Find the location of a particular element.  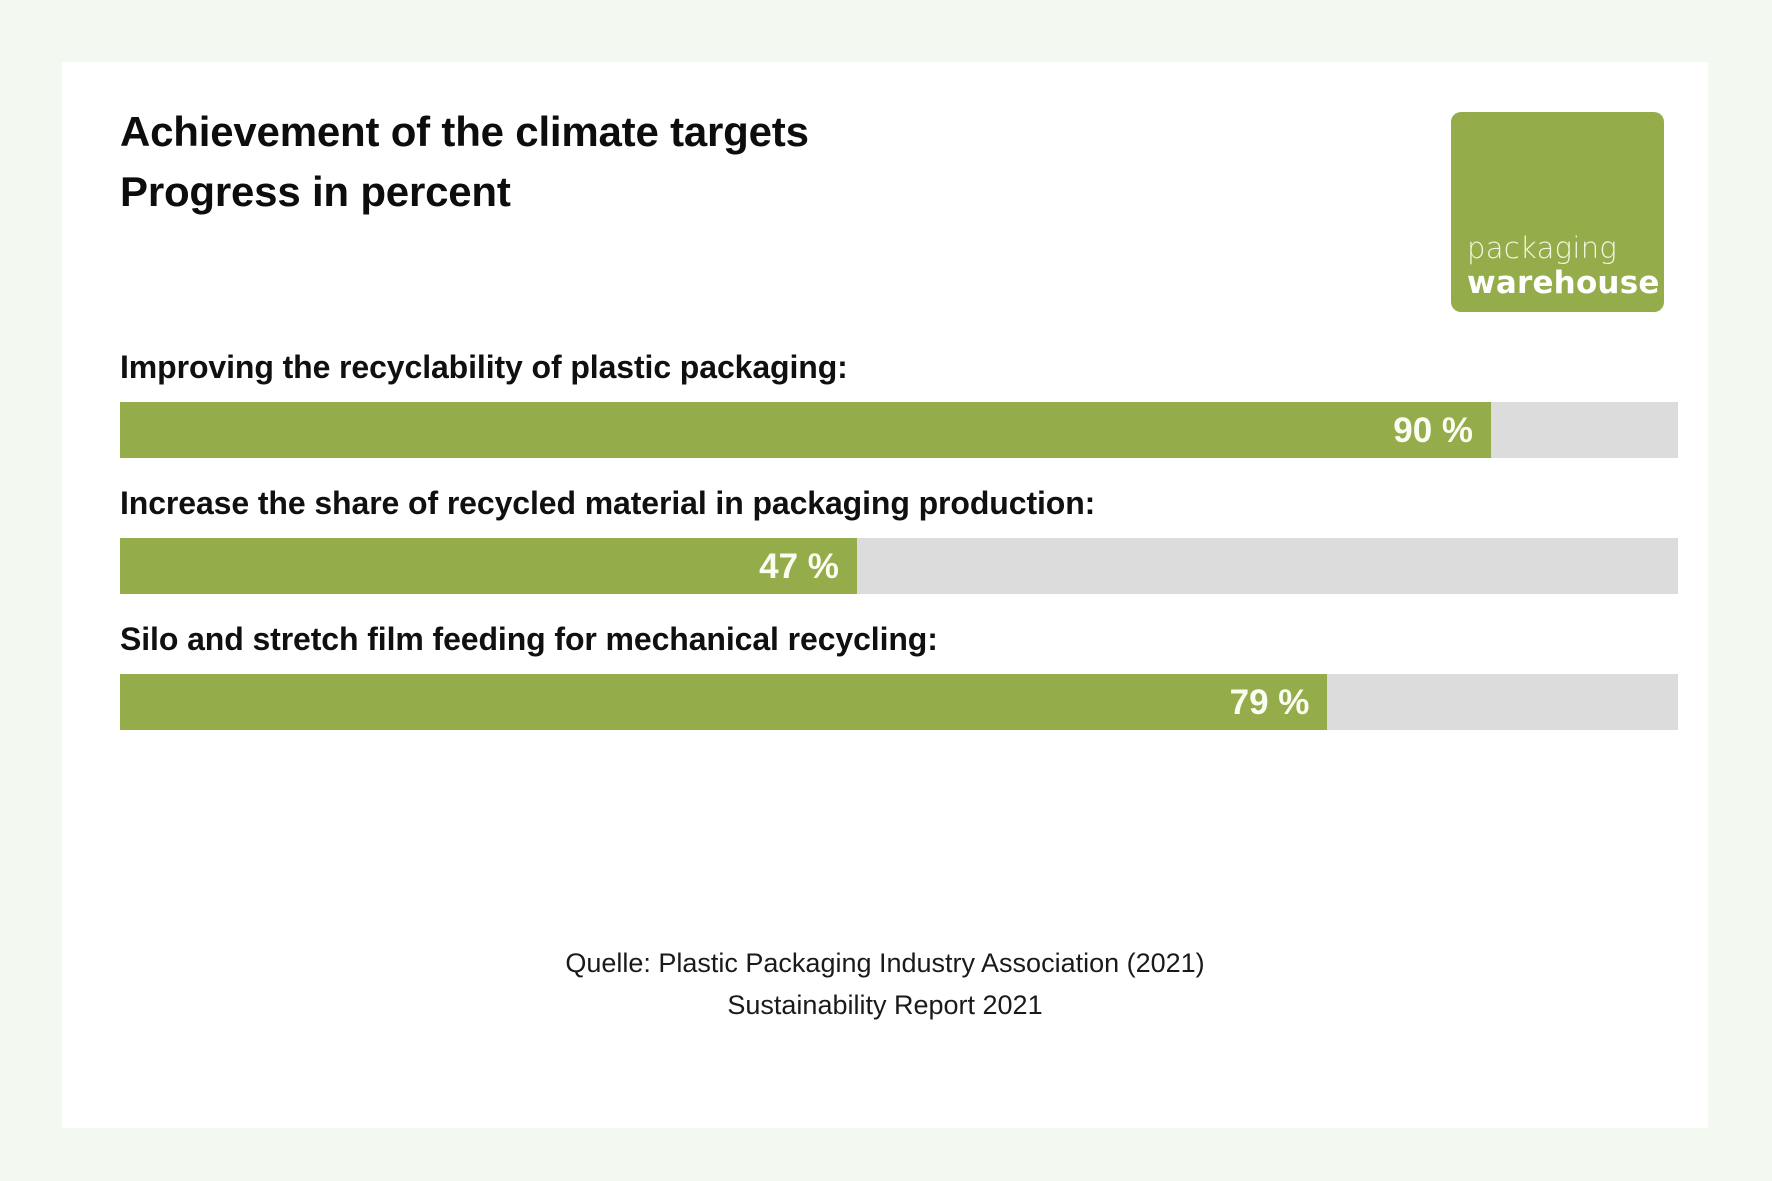

logo-word-packaging: packaging is located at coordinates (1542, 248).